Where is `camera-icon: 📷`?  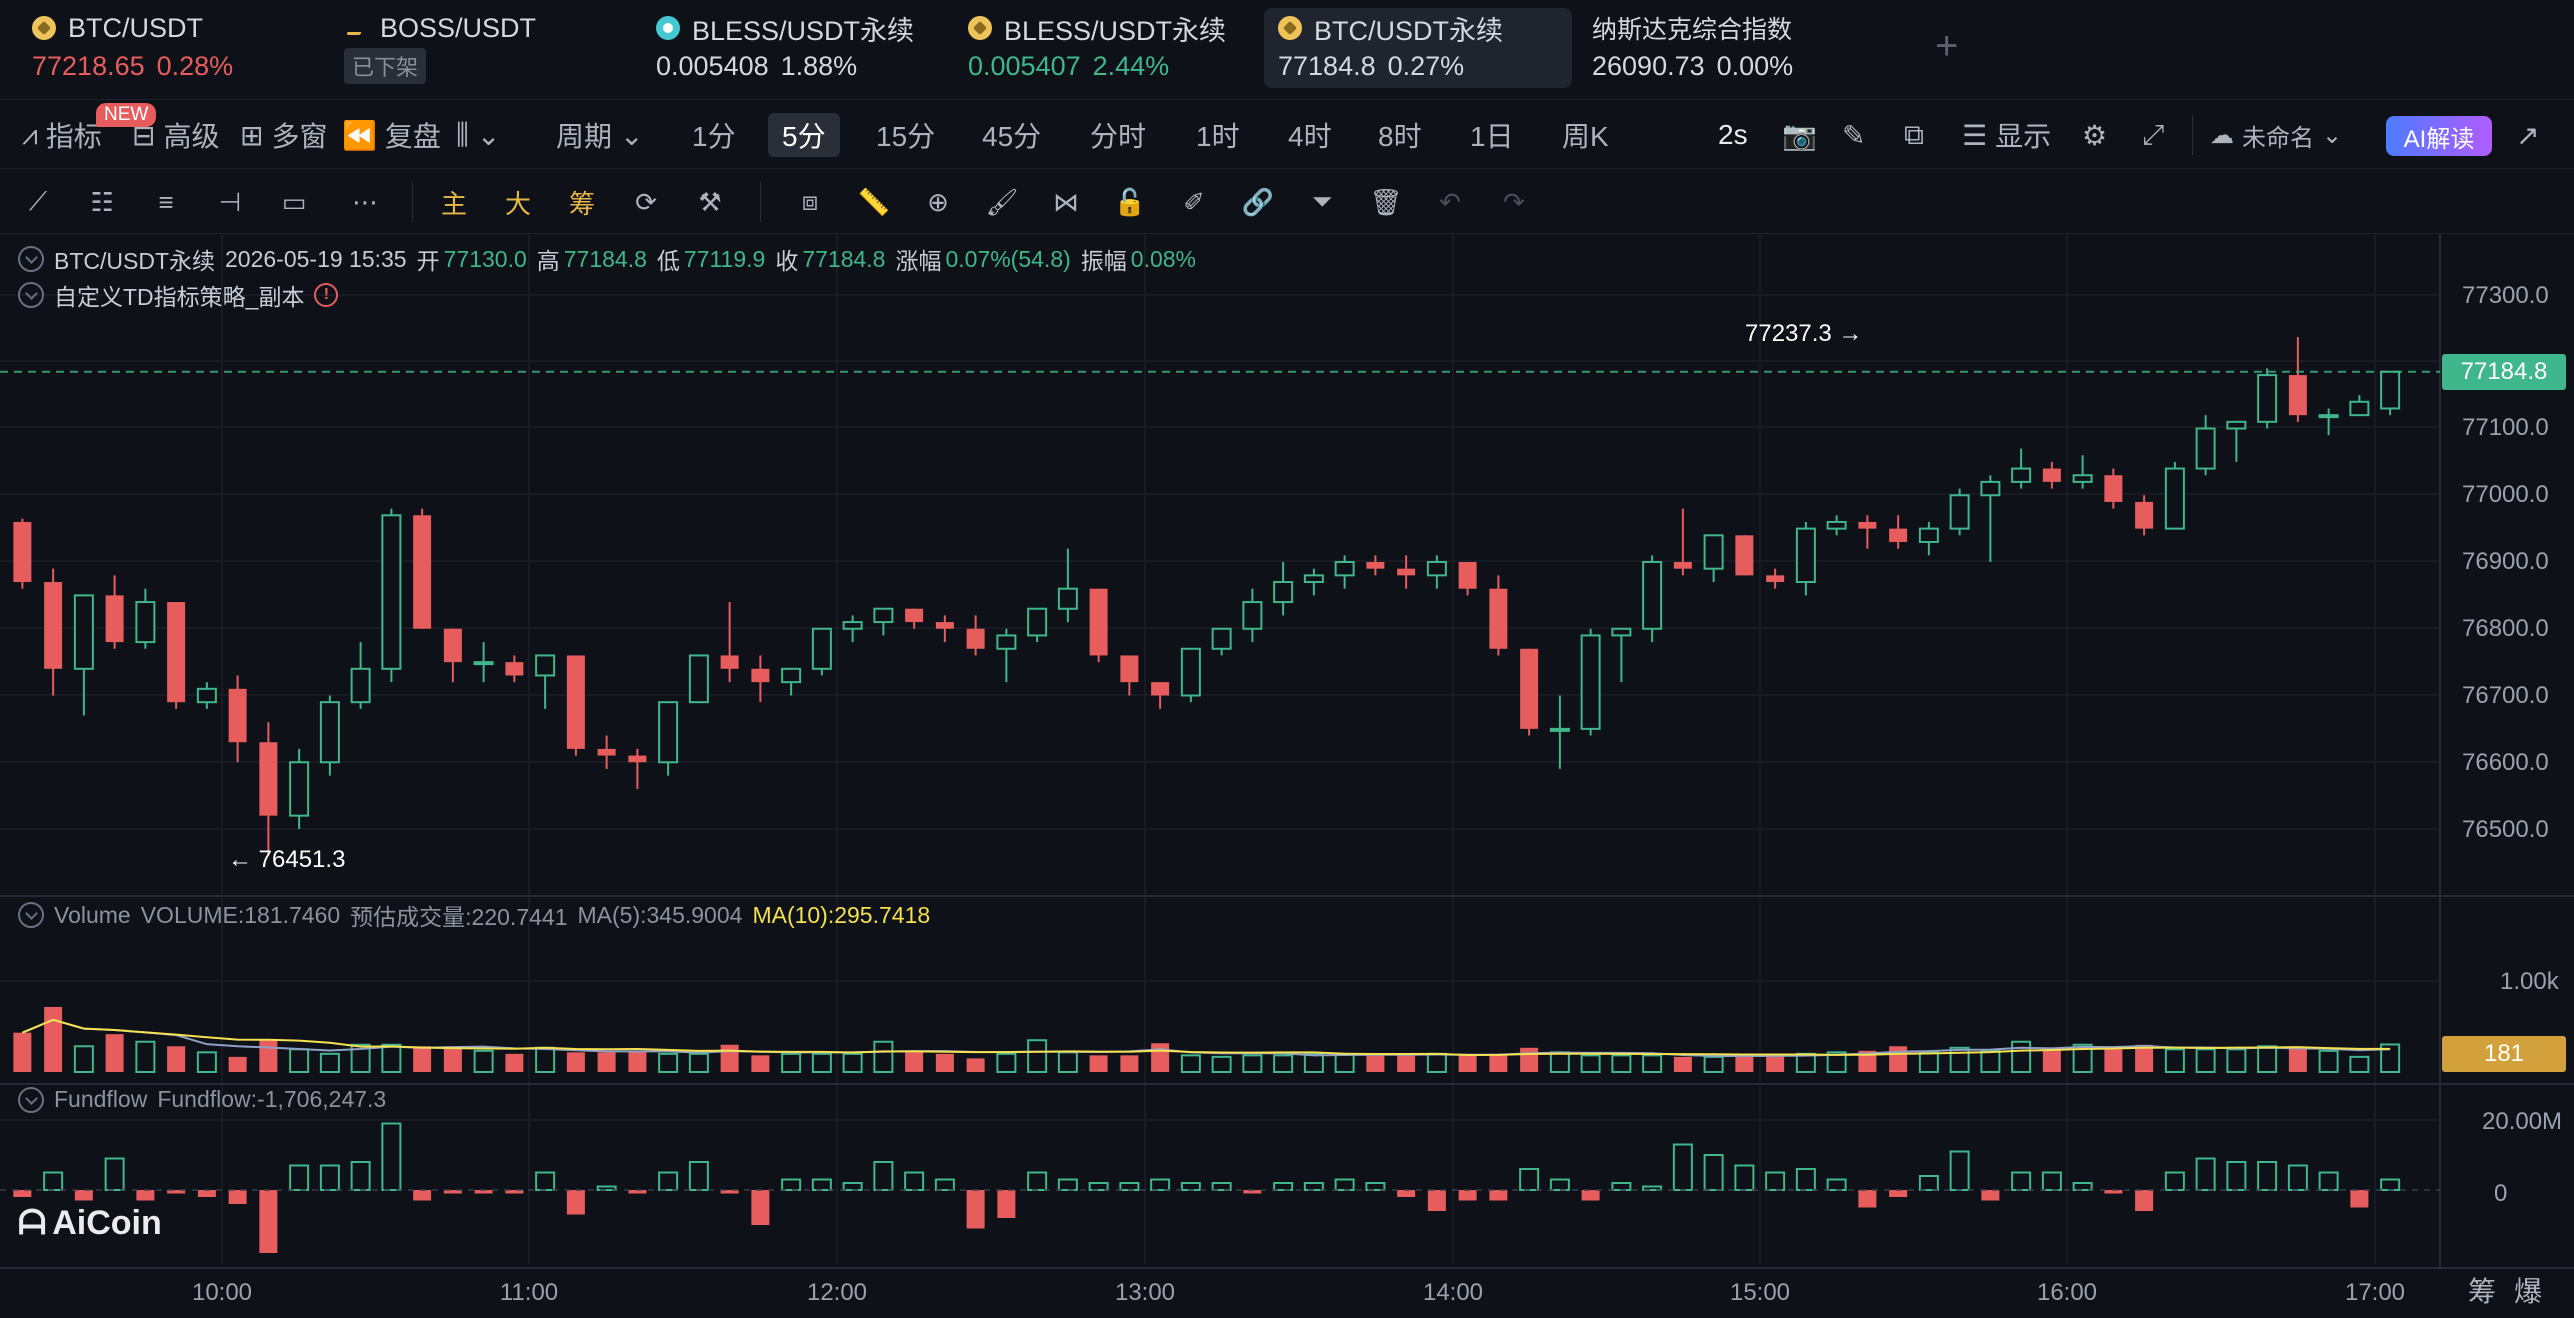 camera-icon: 📷 is located at coordinates (1799, 135).